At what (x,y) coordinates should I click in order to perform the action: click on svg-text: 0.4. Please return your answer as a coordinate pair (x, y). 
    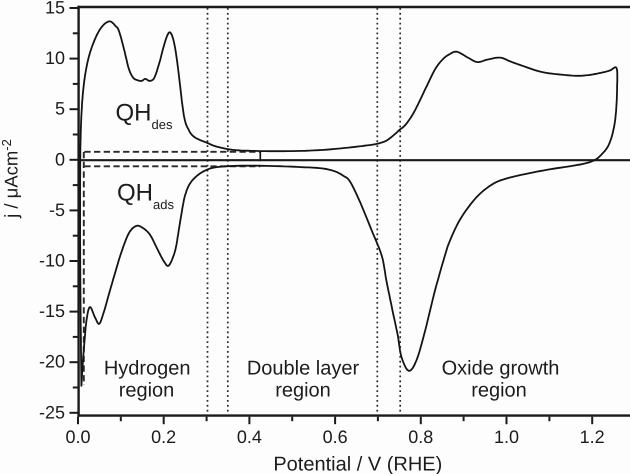
    Looking at the image, I should click on (249, 437).